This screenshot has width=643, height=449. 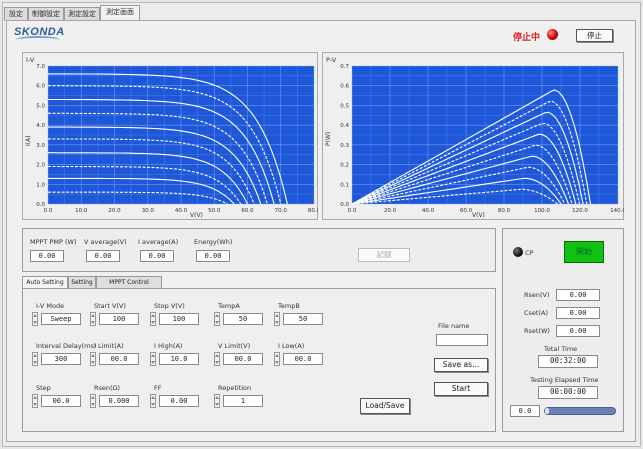 What do you see at coordinates (384, 255) in the screenshot?
I see `record-button-disabled: 記録` at bounding box center [384, 255].